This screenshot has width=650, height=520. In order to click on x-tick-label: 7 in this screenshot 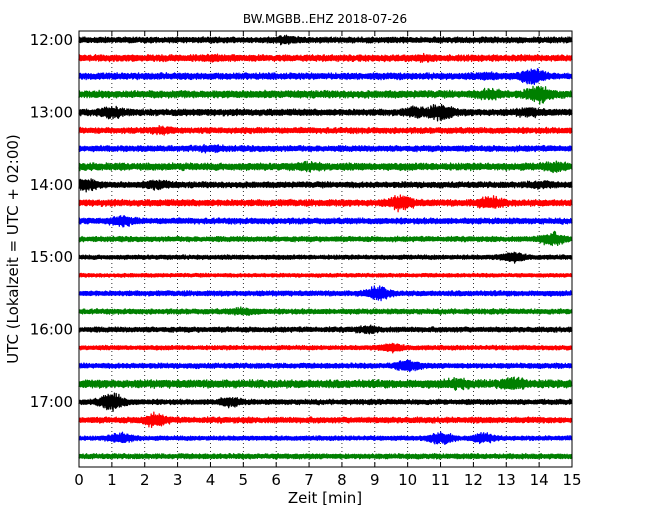, I will do `click(309, 480)`.